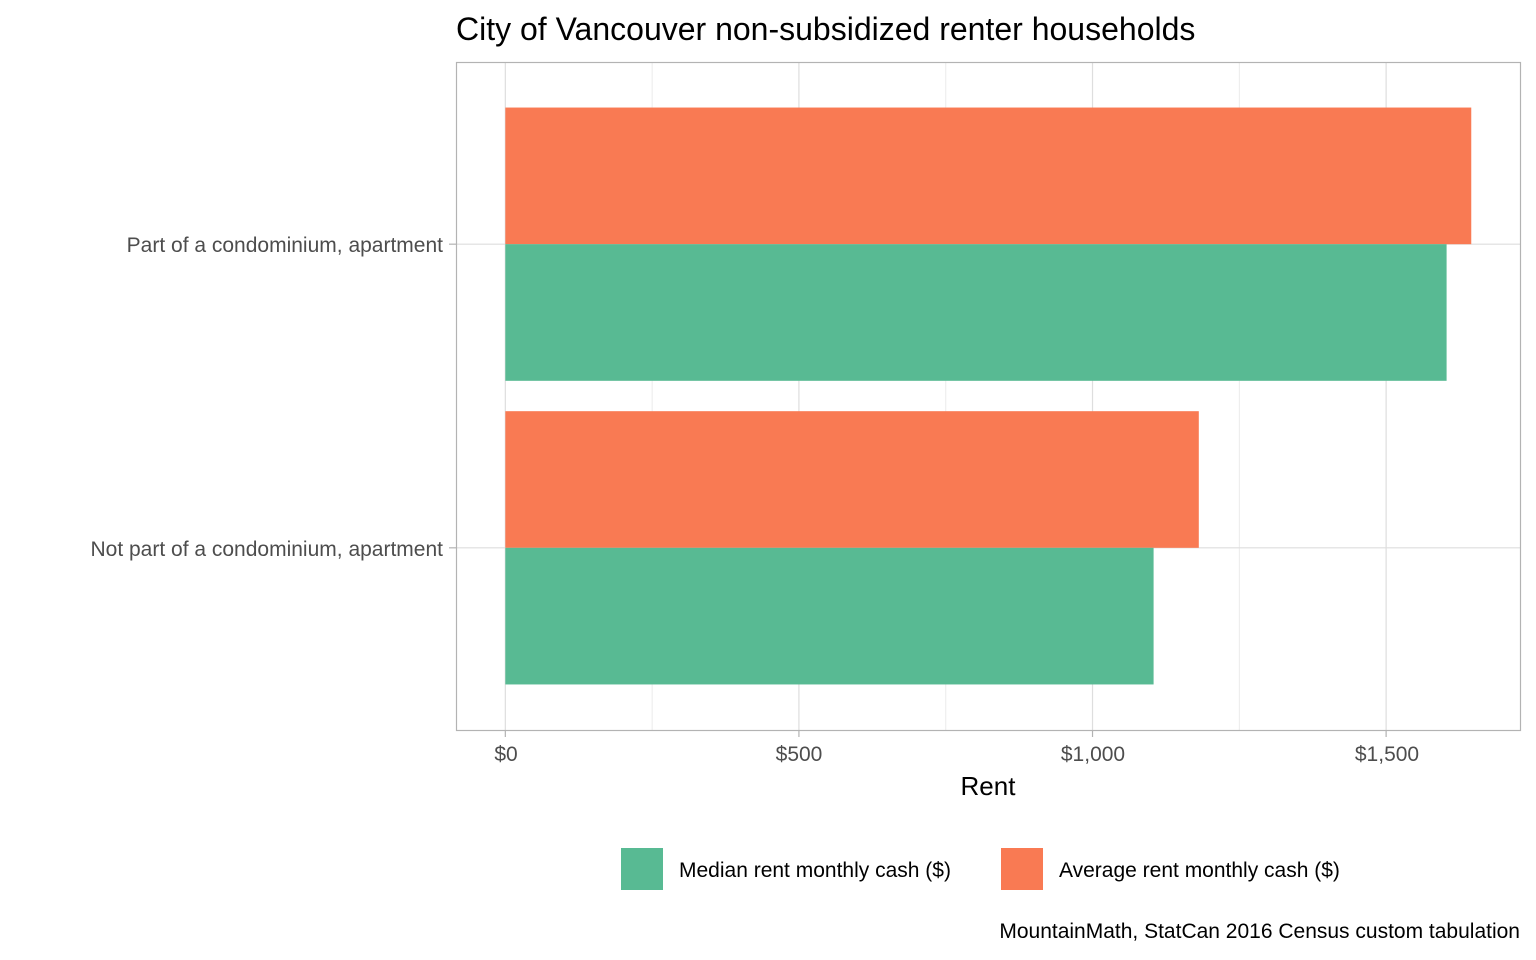 This screenshot has height=960, width=1536. Describe the element at coordinates (505, 754) in the screenshot. I see `x-tick-label: $0` at that location.